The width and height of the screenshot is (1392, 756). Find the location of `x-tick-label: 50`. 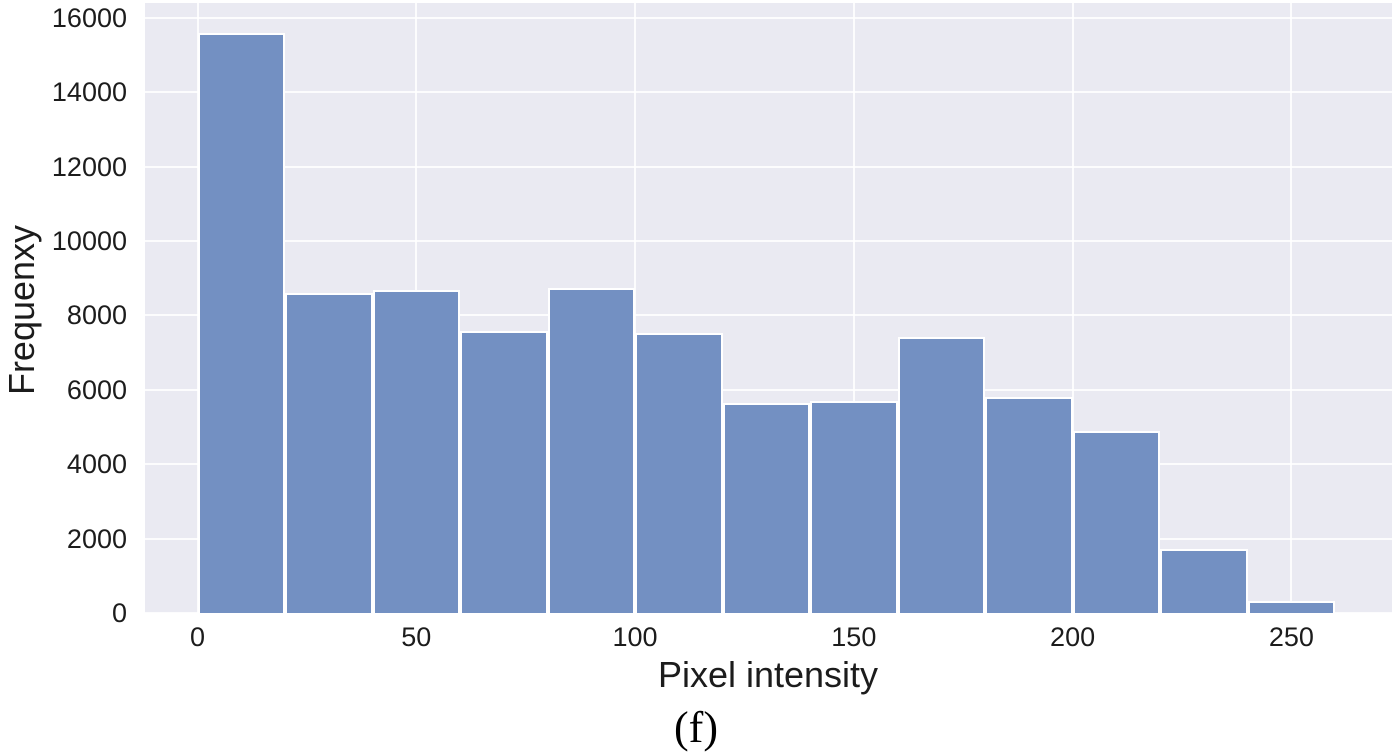

x-tick-label: 50 is located at coordinates (416, 637).